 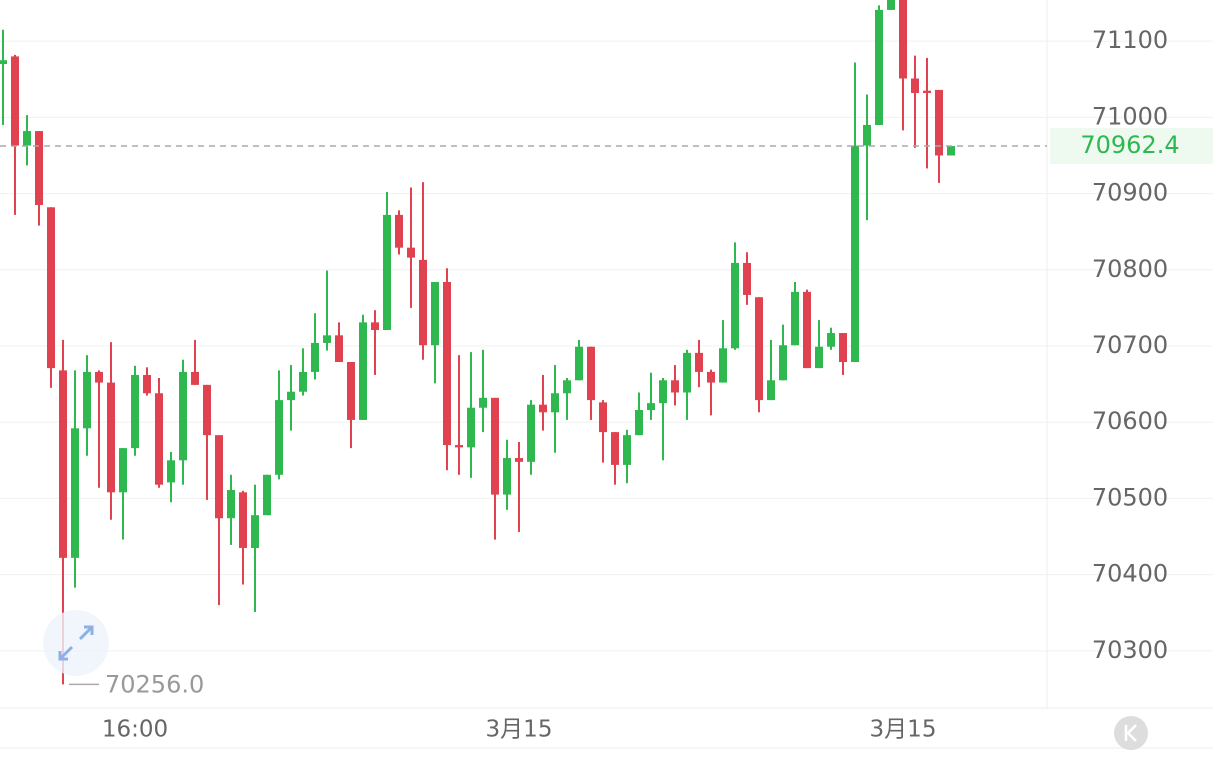 What do you see at coordinates (1130, 116) in the screenshot?
I see `y-tick-label: 71000` at bounding box center [1130, 116].